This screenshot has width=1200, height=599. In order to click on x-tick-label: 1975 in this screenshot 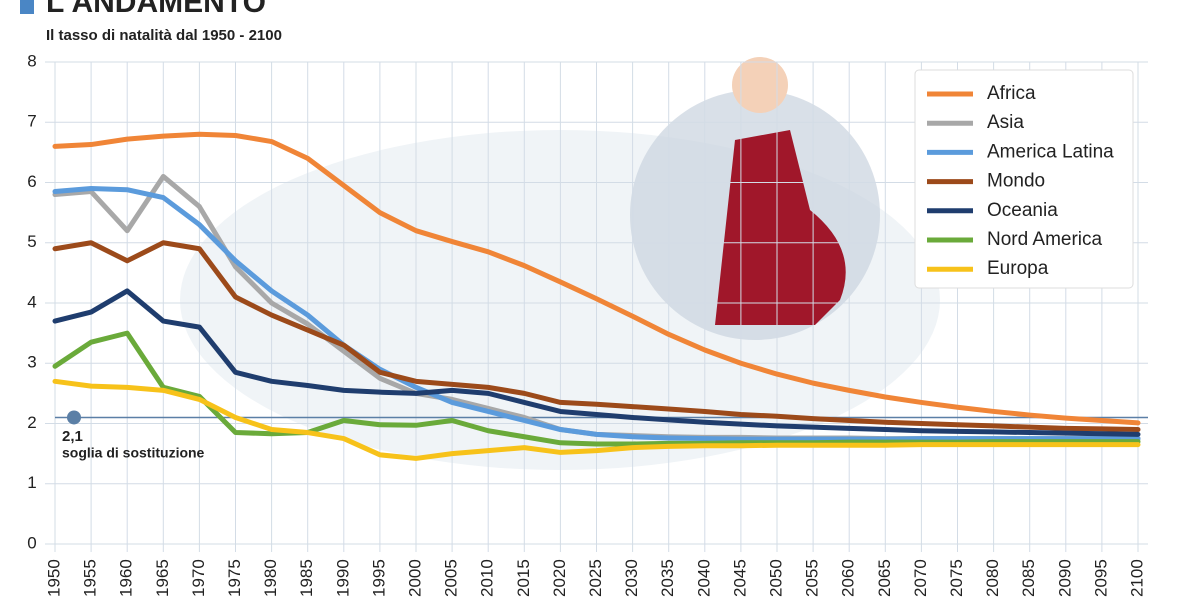, I will do `click(234, 578)`.